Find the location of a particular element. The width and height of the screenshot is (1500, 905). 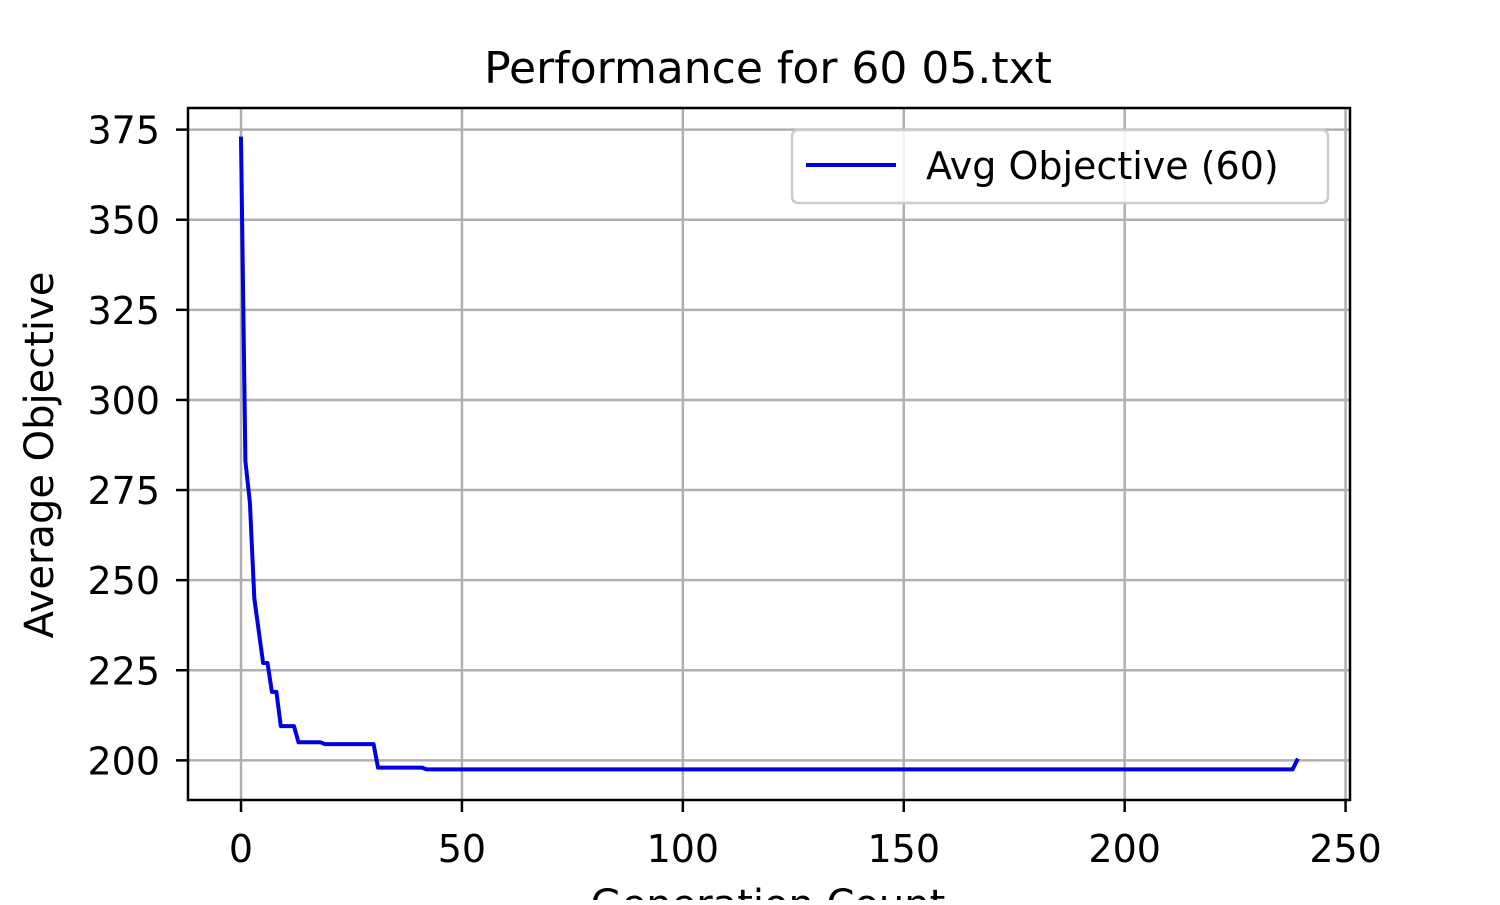

legend-entry-label: Avg Objective (60) is located at coordinates (1102, 166).